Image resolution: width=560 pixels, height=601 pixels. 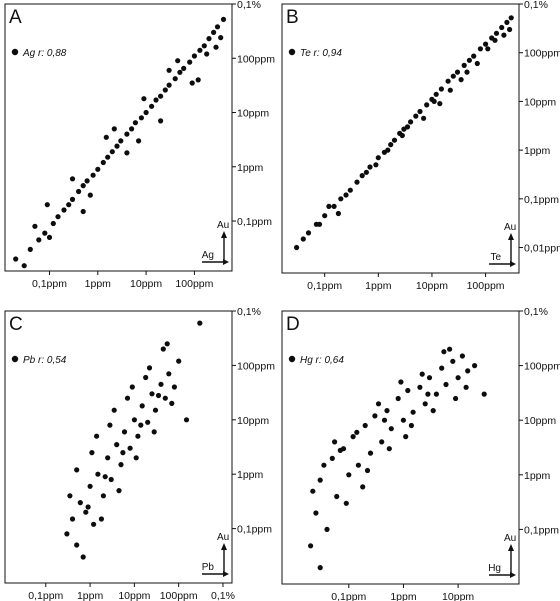 What do you see at coordinates (226, 262) in the screenshot?
I see `x-arrowhead` at bounding box center [226, 262].